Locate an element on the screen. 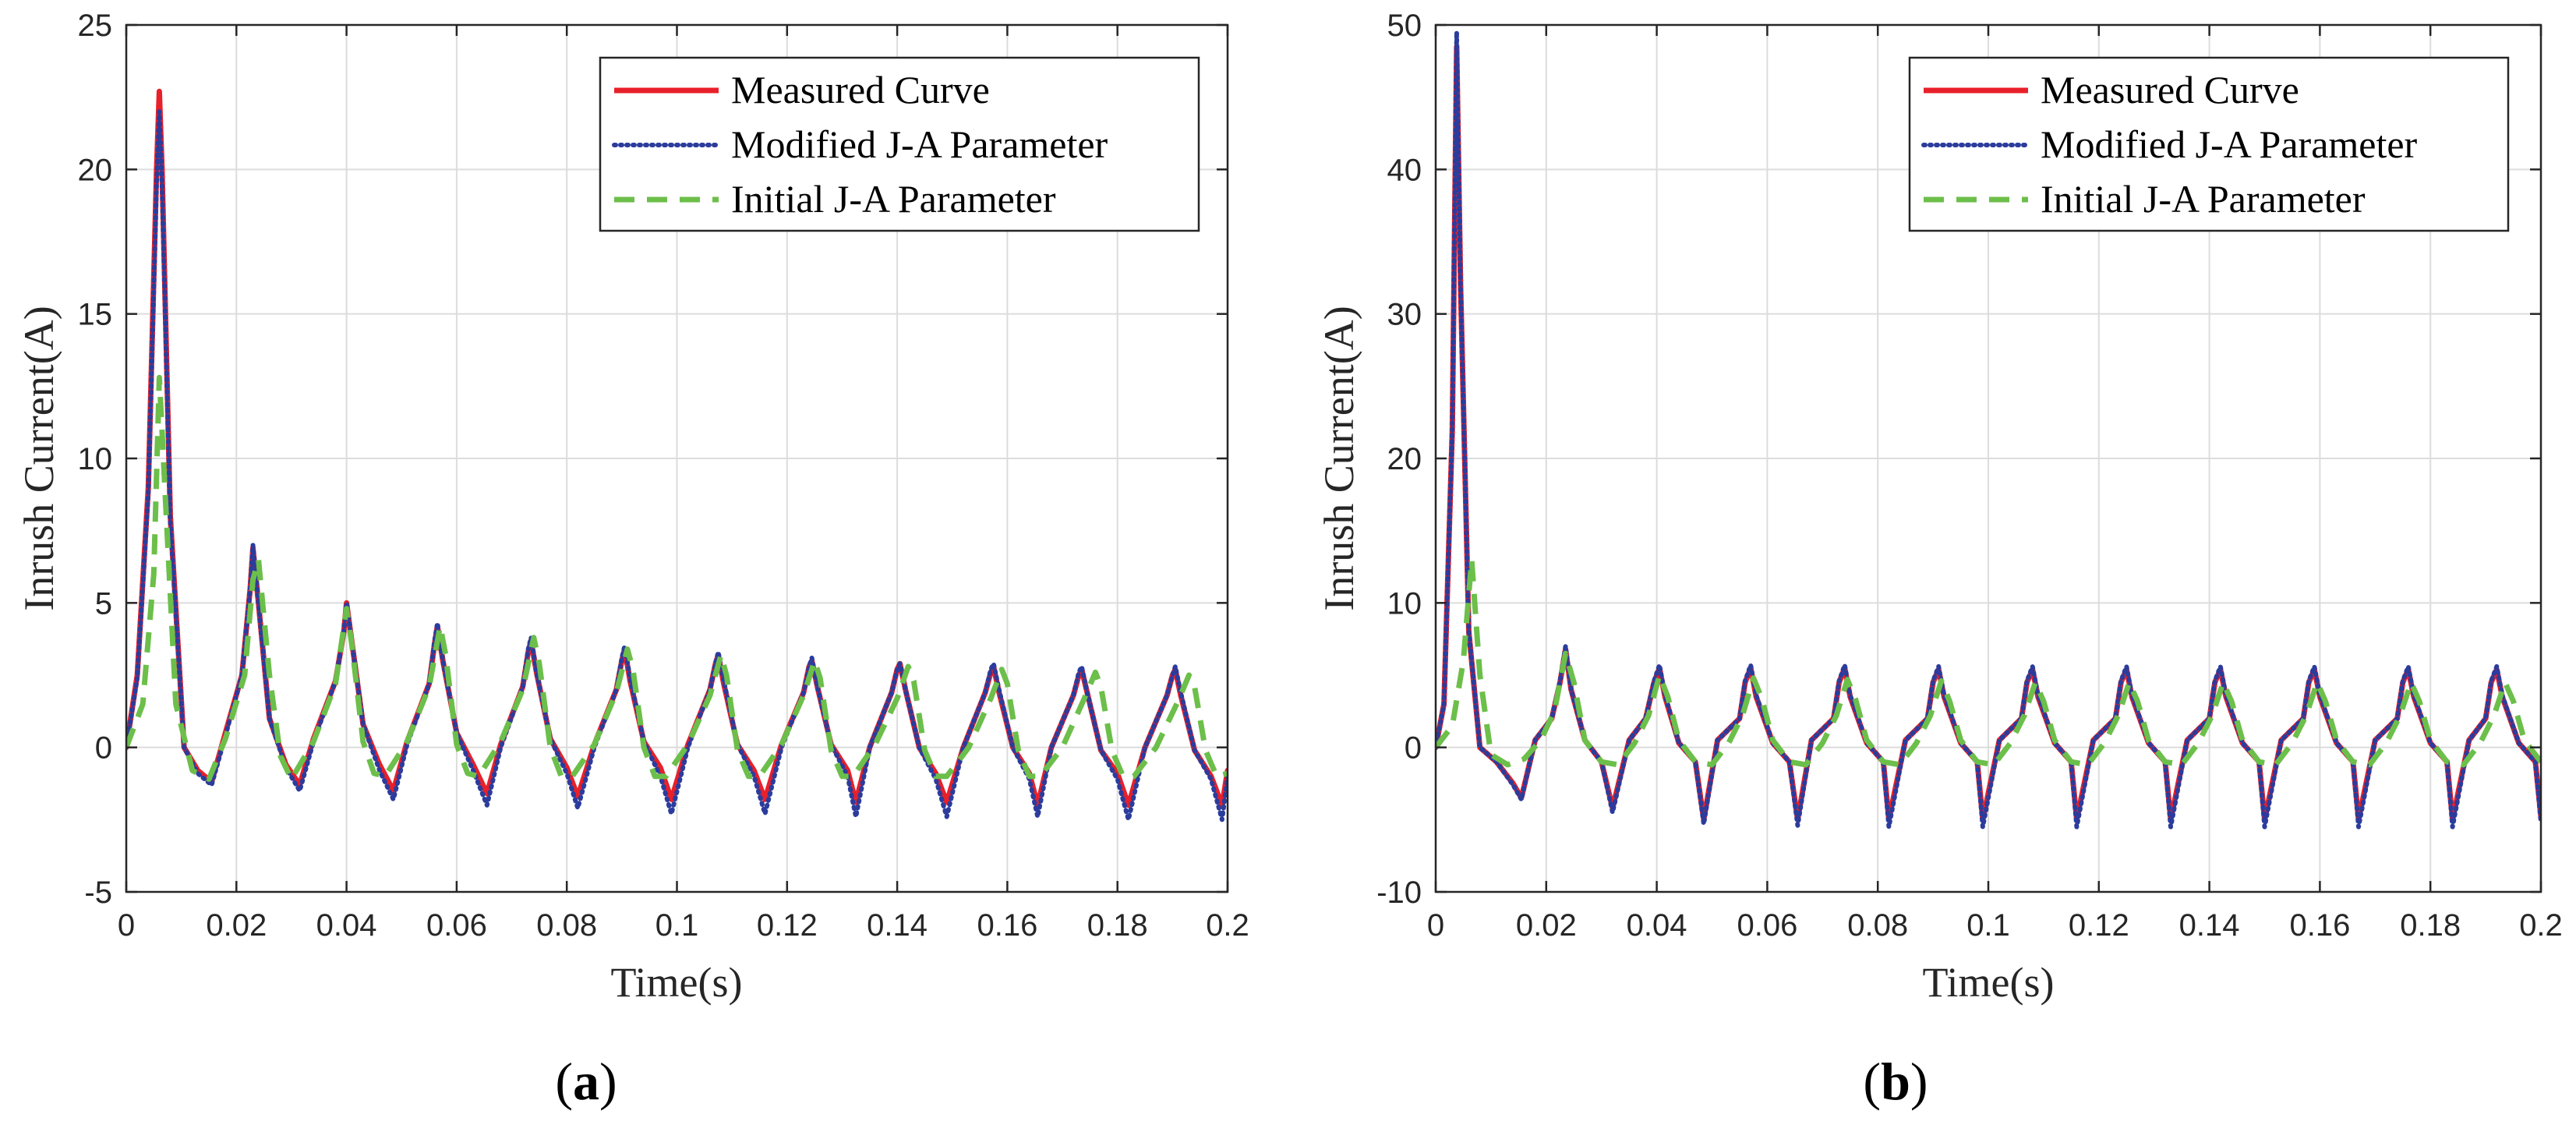 Image resolution: width=2576 pixels, height=1125 pixels. x-axis-label-a: Time(s) is located at coordinates (676, 982).